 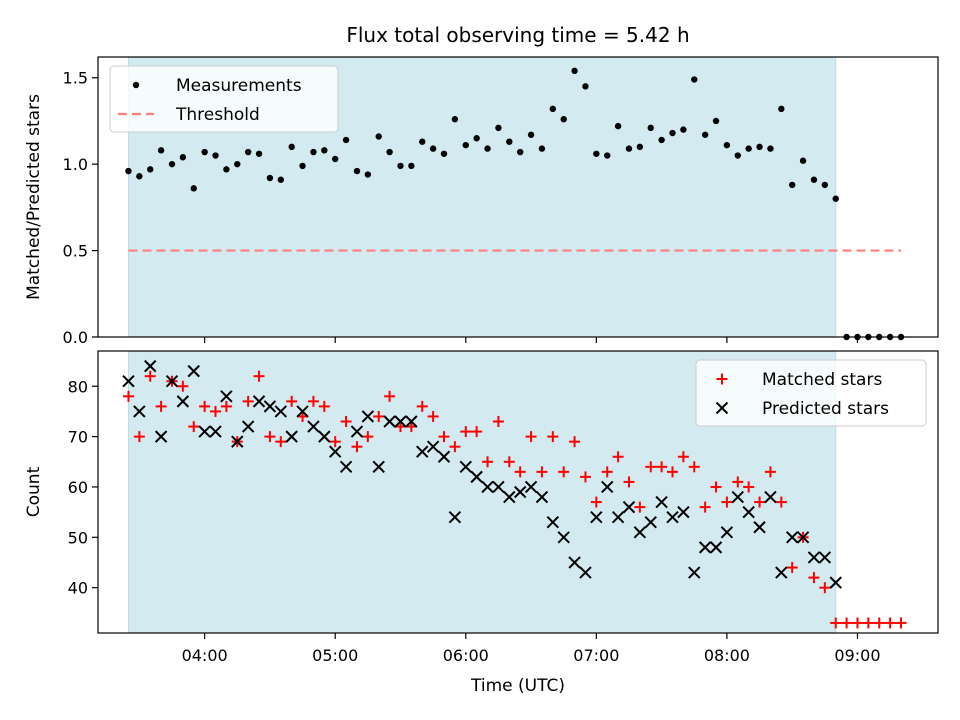 I want to click on legend-label: Matched stars, so click(x=822, y=380).